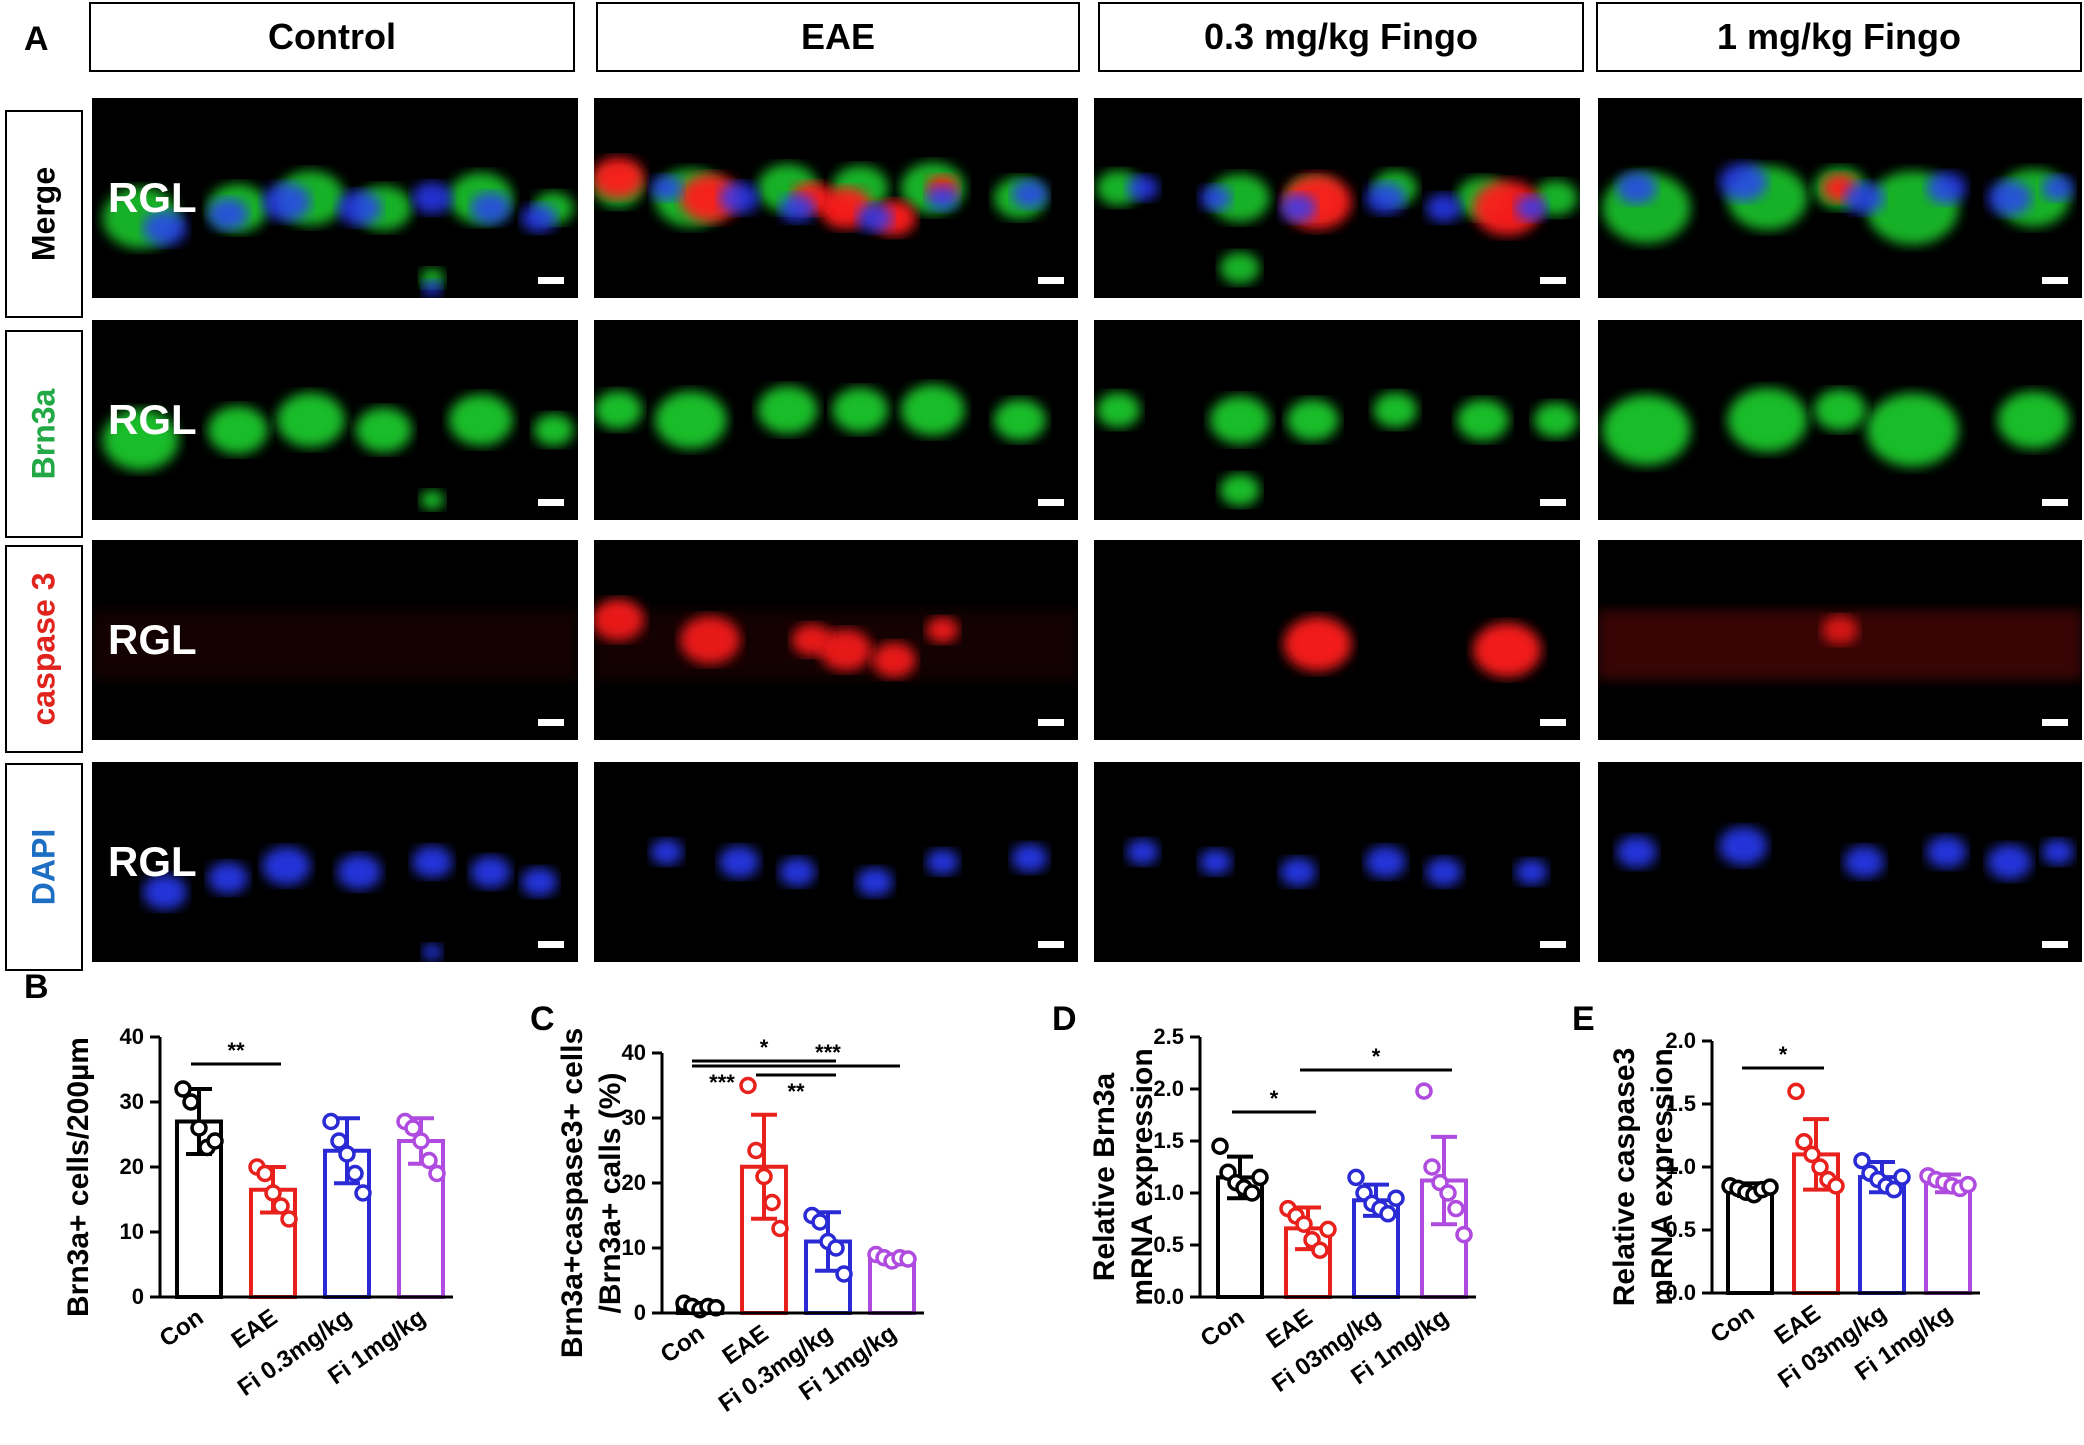 The width and height of the screenshot is (2084, 1445). I want to click on micrograph-dapi-control: RGL, so click(335, 862).